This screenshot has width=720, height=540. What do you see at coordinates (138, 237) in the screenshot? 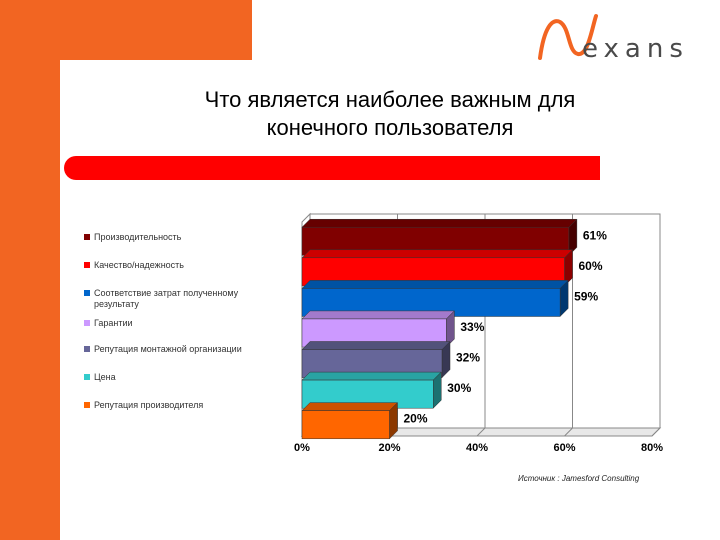
I see `legend-label: Производительность` at bounding box center [138, 237].